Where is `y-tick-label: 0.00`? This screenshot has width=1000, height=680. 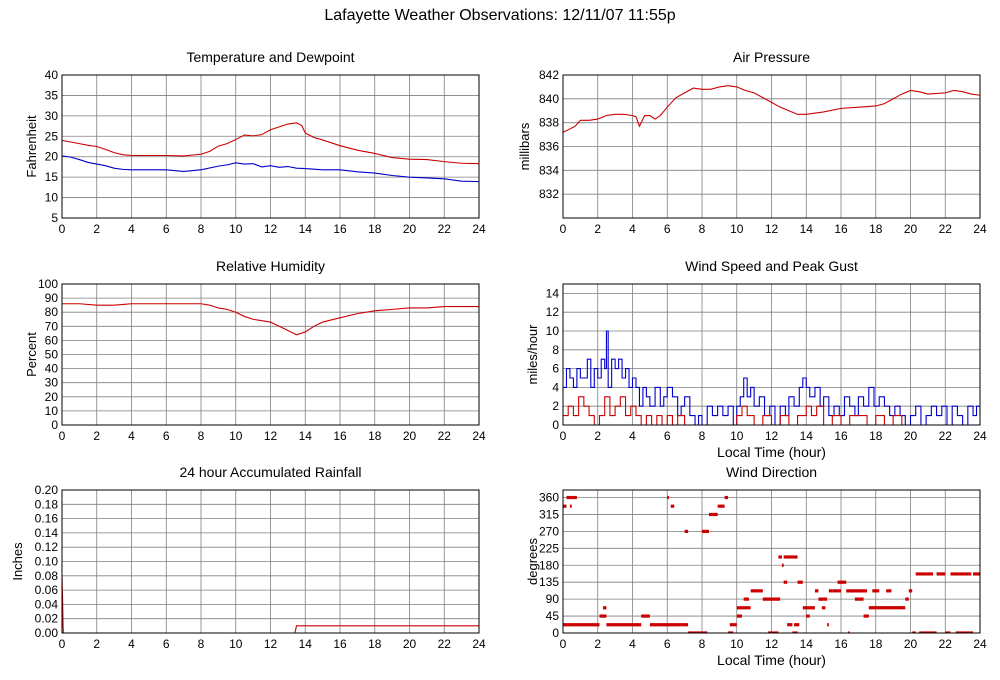
y-tick-label: 0.00 is located at coordinates (47, 633).